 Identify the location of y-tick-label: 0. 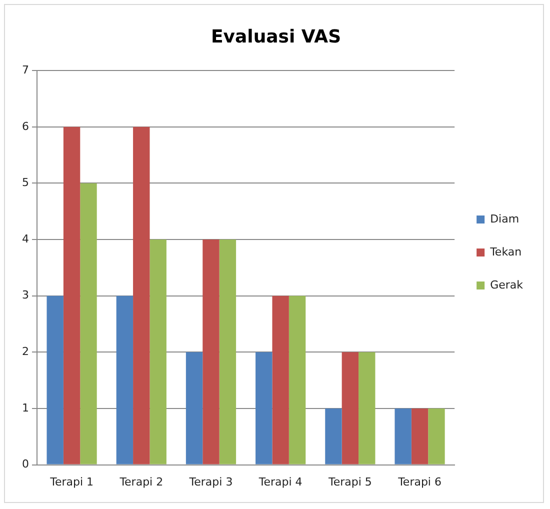
(25, 464).